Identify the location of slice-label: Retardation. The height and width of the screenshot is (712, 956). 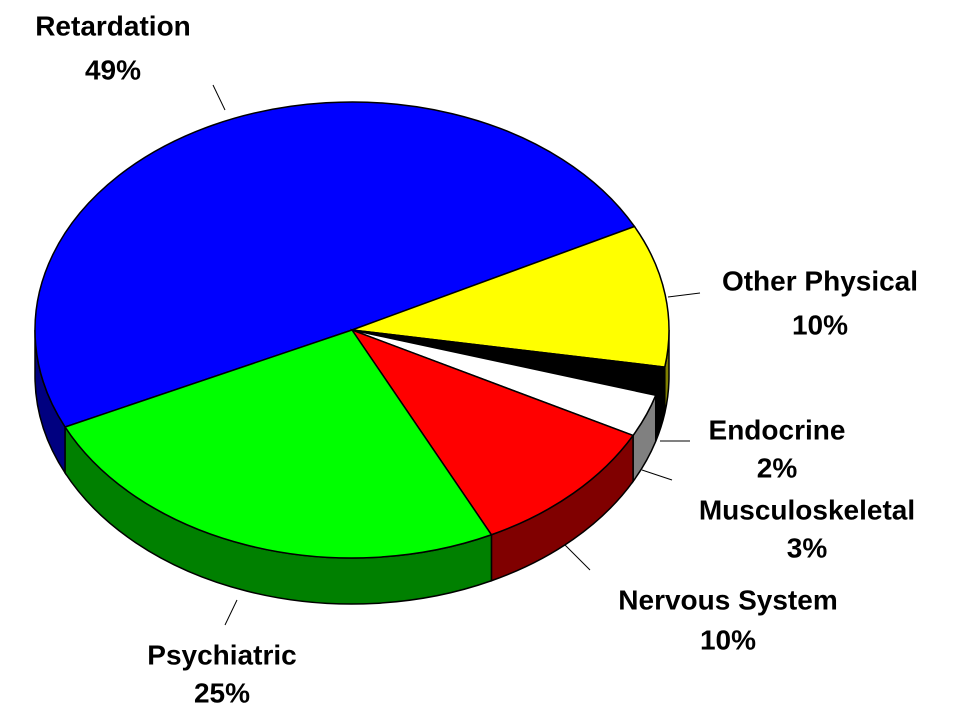
(113, 25).